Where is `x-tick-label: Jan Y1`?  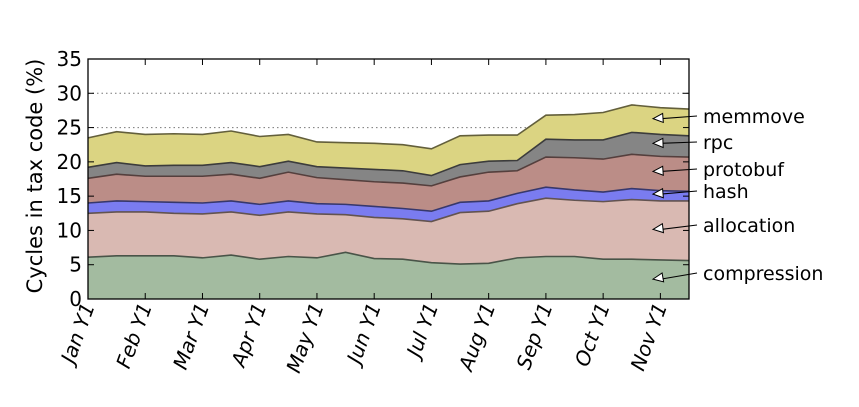
x-tick-label: Jan Y1 is located at coordinates (77, 335).